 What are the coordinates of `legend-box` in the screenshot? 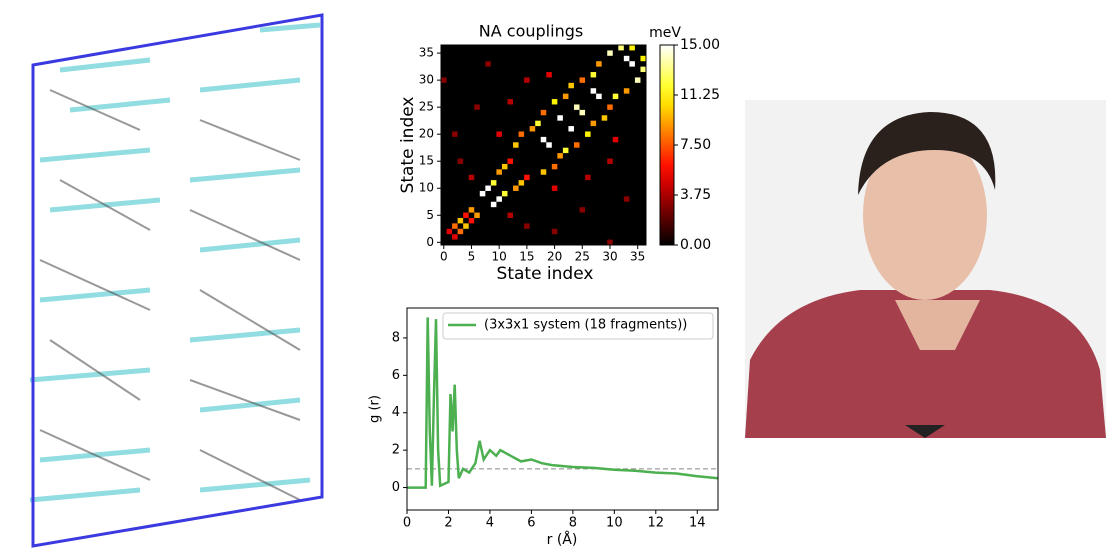 It's located at (578, 326).